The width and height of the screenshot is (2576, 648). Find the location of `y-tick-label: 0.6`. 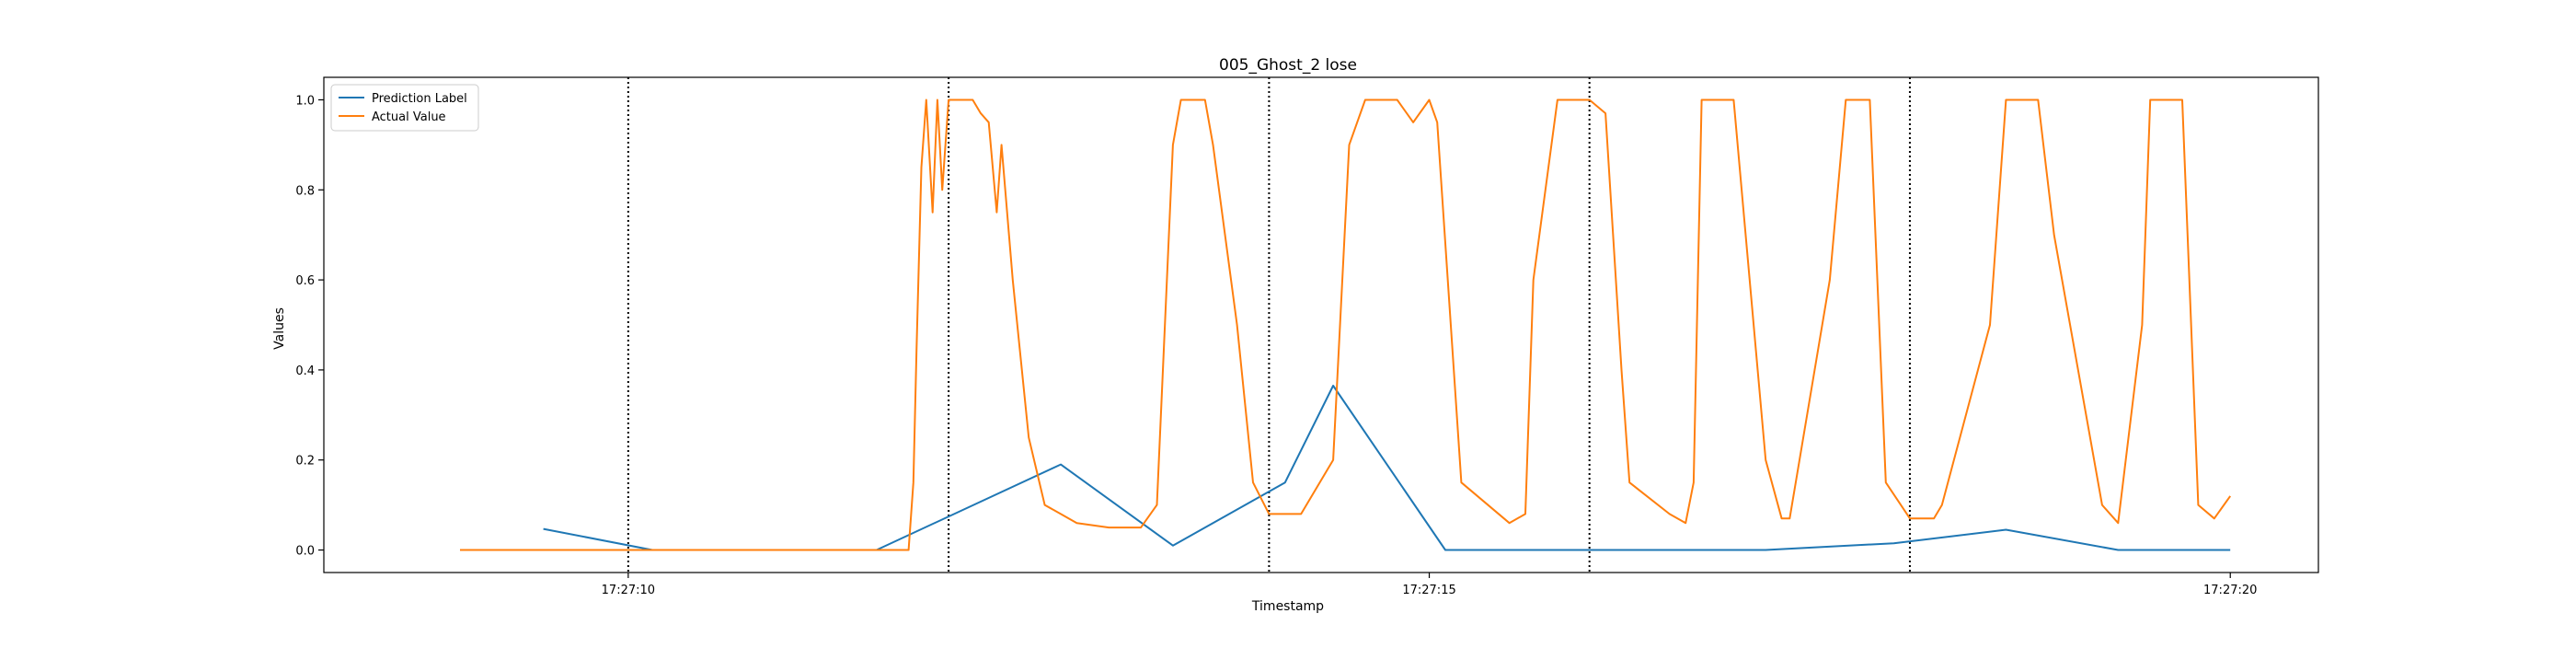

y-tick-label: 0.6 is located at coordinates (305, 281).